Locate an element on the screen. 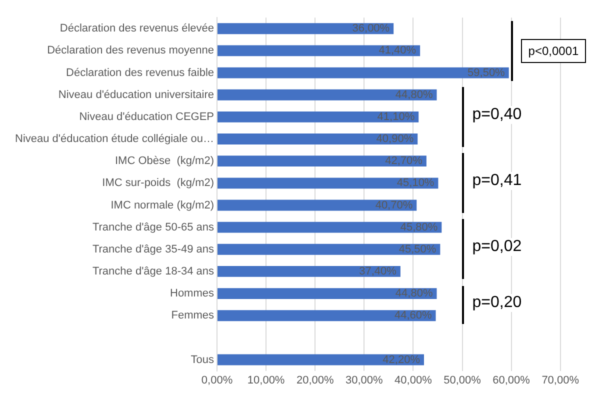  y-tick-label: Tous is located at coordinates (202, 360).